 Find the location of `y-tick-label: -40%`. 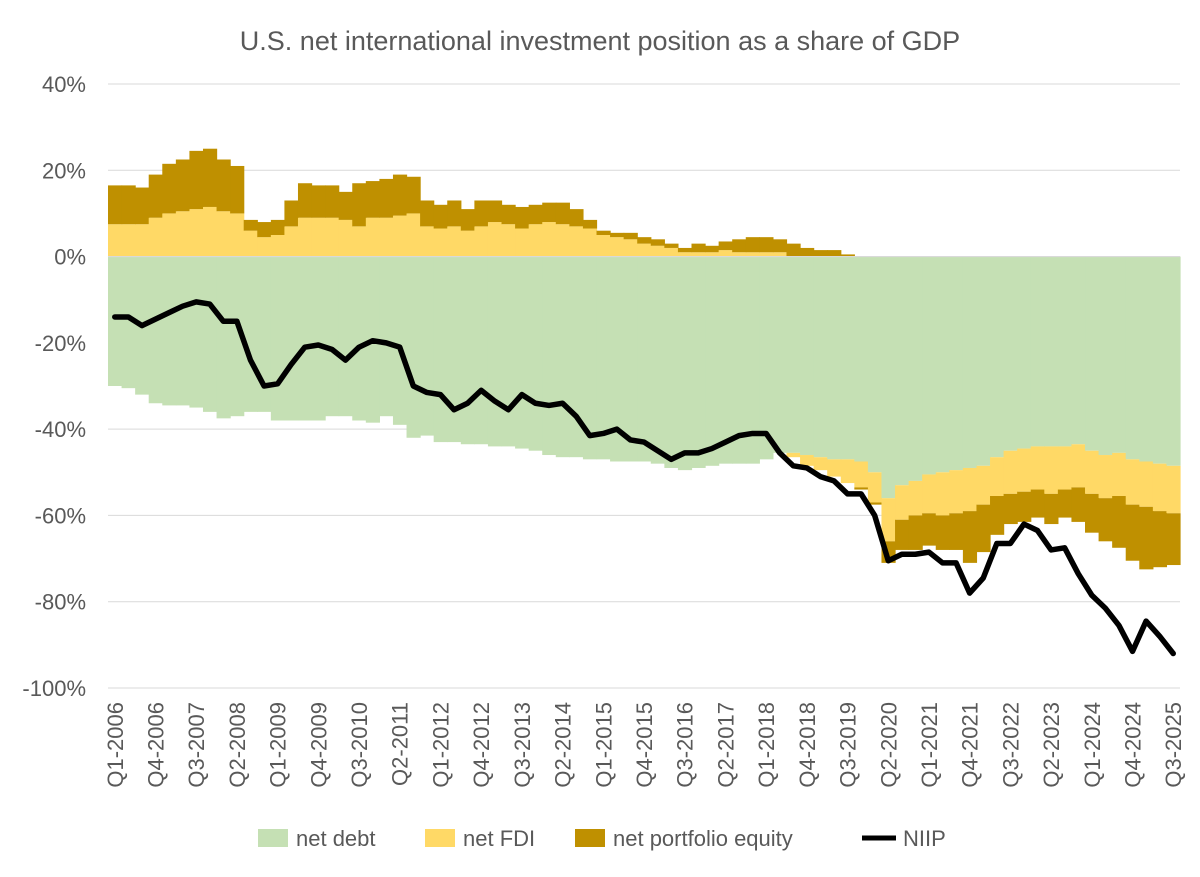

y-tick-label: -40% is located at coordinates (60, 429).